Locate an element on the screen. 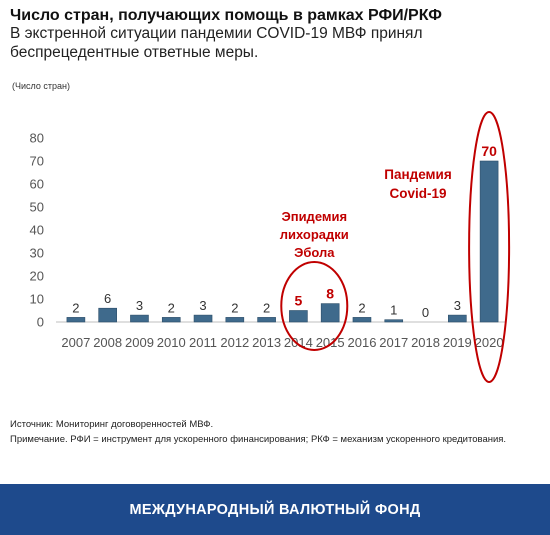 The image size is (550, 535). bar-value-label: 70 is located at coordinates (489, 151).